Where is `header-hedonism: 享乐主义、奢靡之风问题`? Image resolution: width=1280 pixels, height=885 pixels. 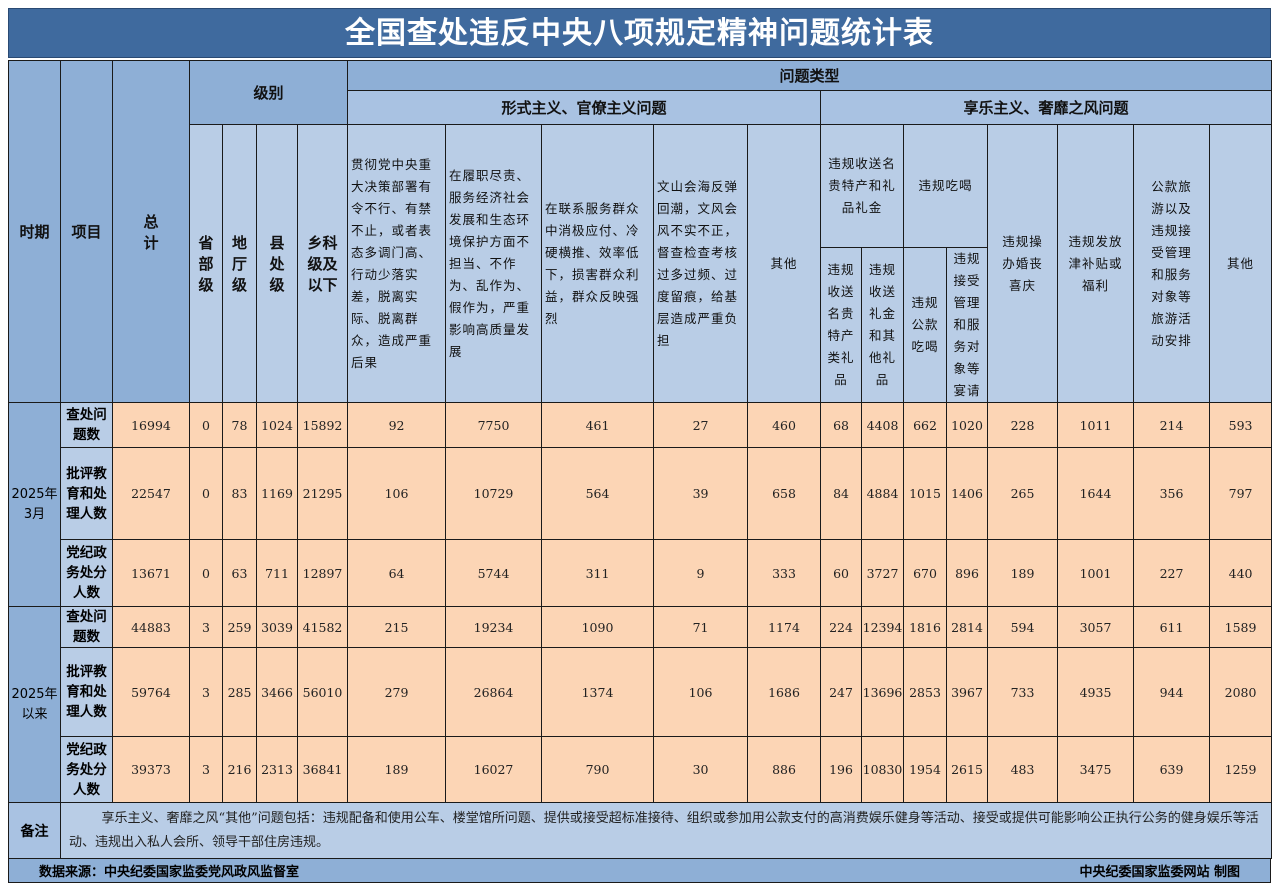 header-hedonism: 享乐主义、奢靡之风问题 is located at coordinates (1046, 107).